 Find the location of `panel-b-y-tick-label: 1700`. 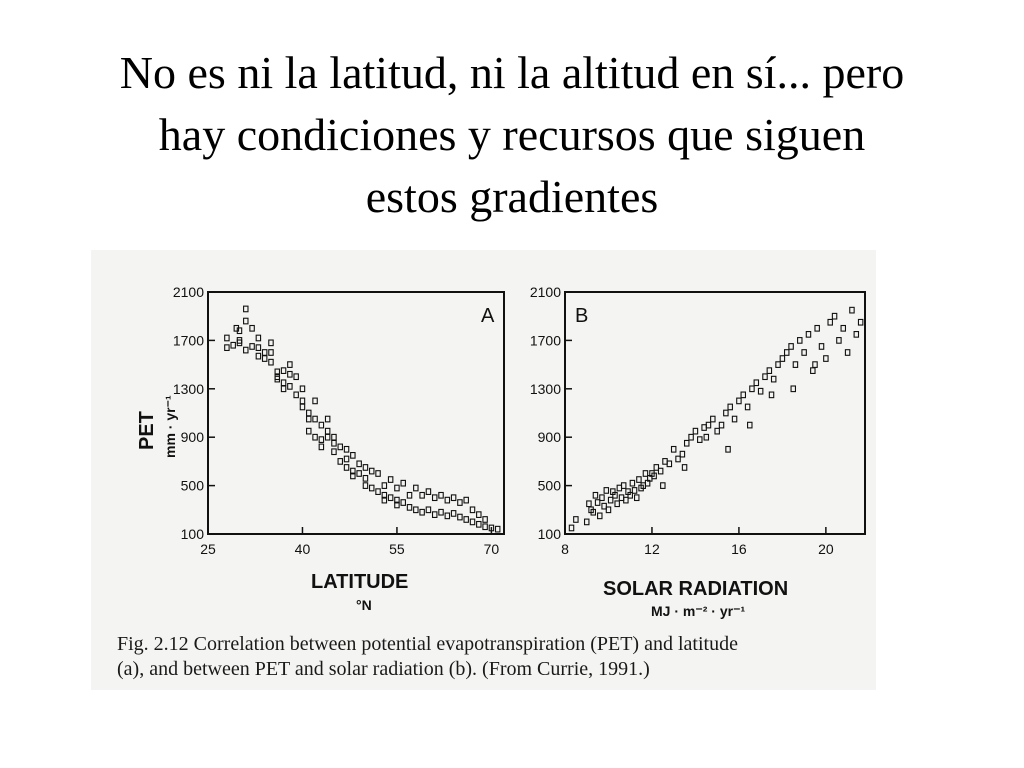

panel-b-y-tick-label: 1700 is located at coordinates (545, 340).